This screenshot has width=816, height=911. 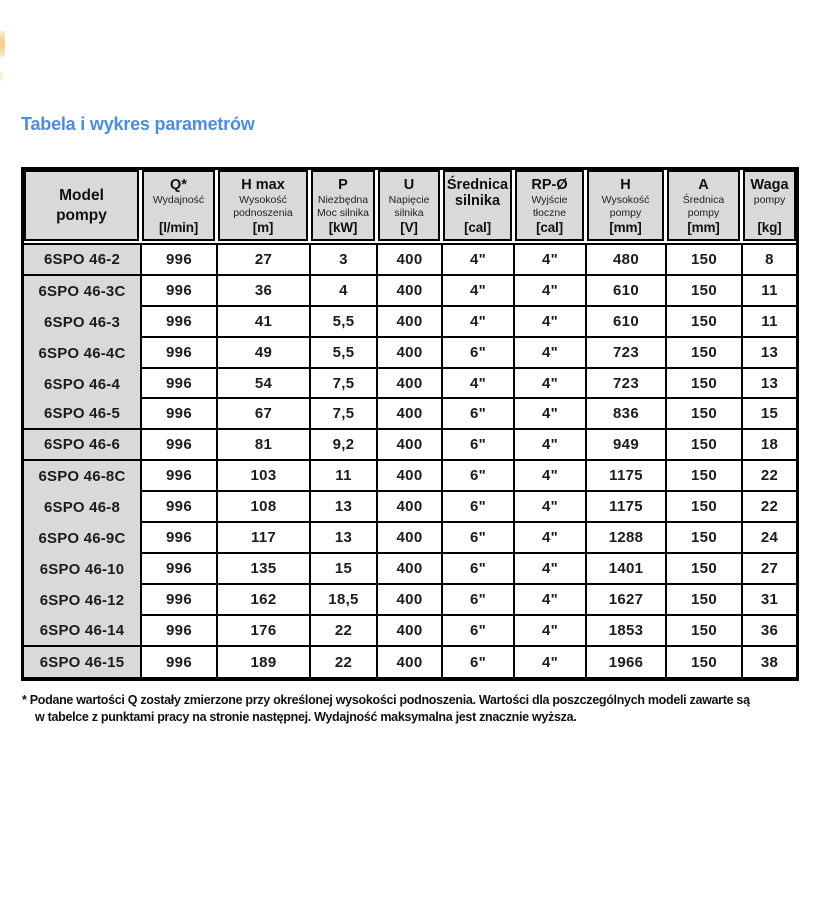 I want to click on model-cell: 6SPO 46-6, so click(x=83, y=446).